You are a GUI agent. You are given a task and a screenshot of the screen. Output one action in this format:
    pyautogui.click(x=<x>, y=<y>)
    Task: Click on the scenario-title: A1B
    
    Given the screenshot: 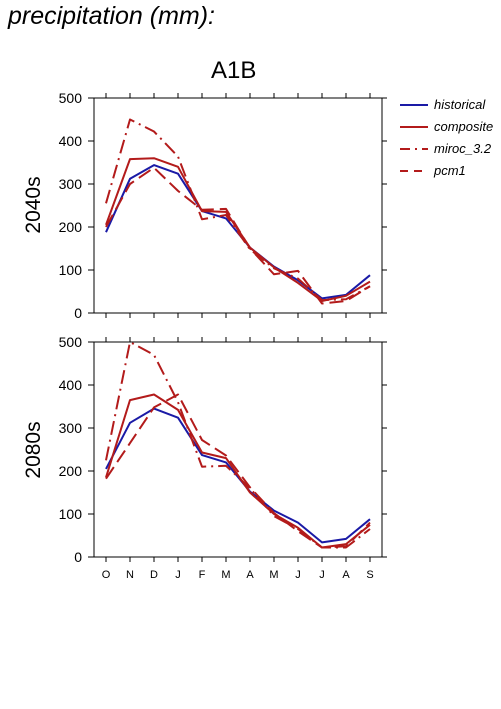 What is the action you would take?
    pyautogui.click(x=234, y=70)
    